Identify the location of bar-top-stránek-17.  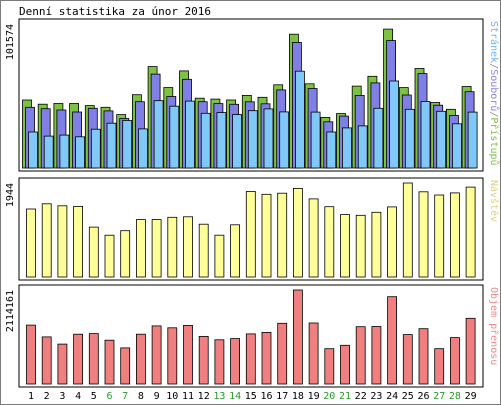
(284, 140).